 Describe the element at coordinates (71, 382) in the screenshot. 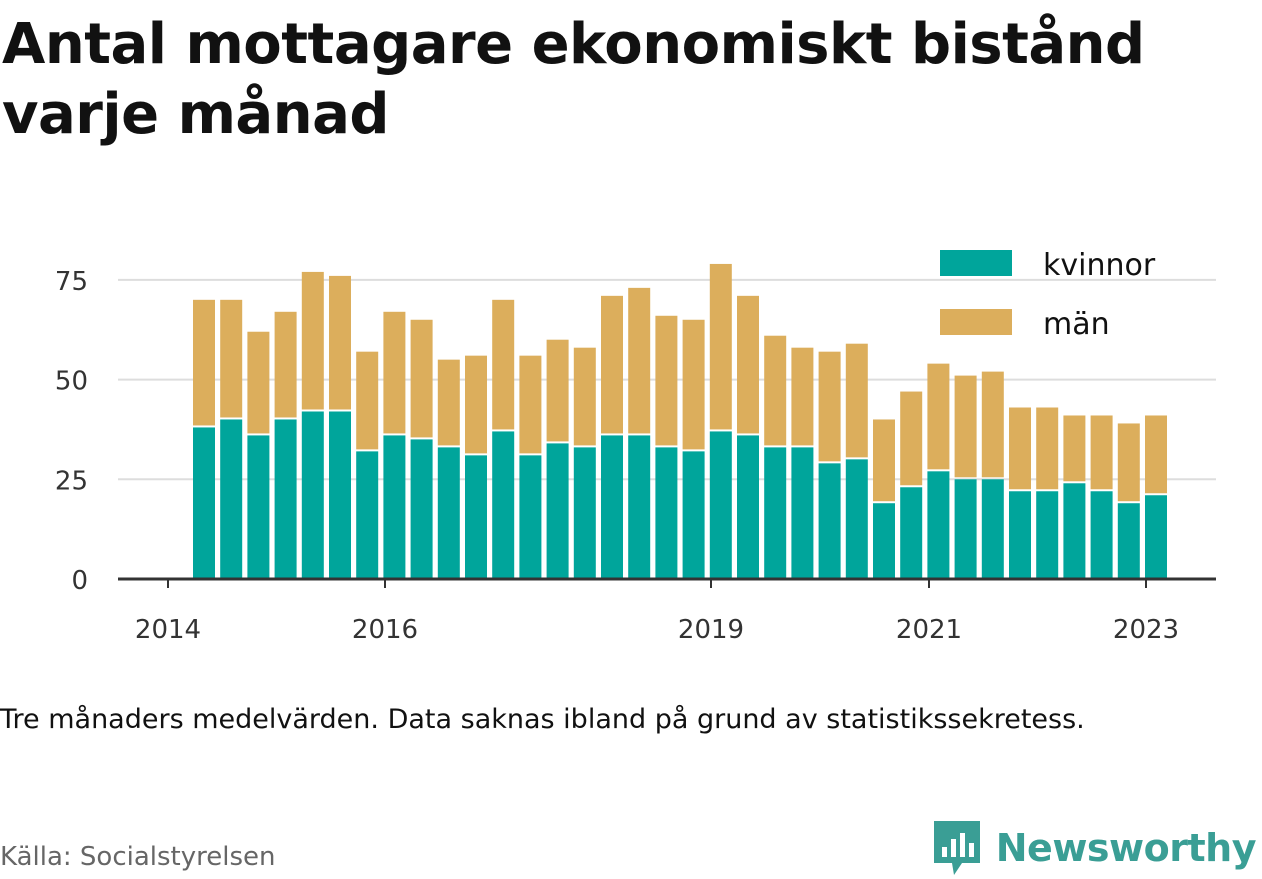

I see `y-tick-label: 50` at that location.